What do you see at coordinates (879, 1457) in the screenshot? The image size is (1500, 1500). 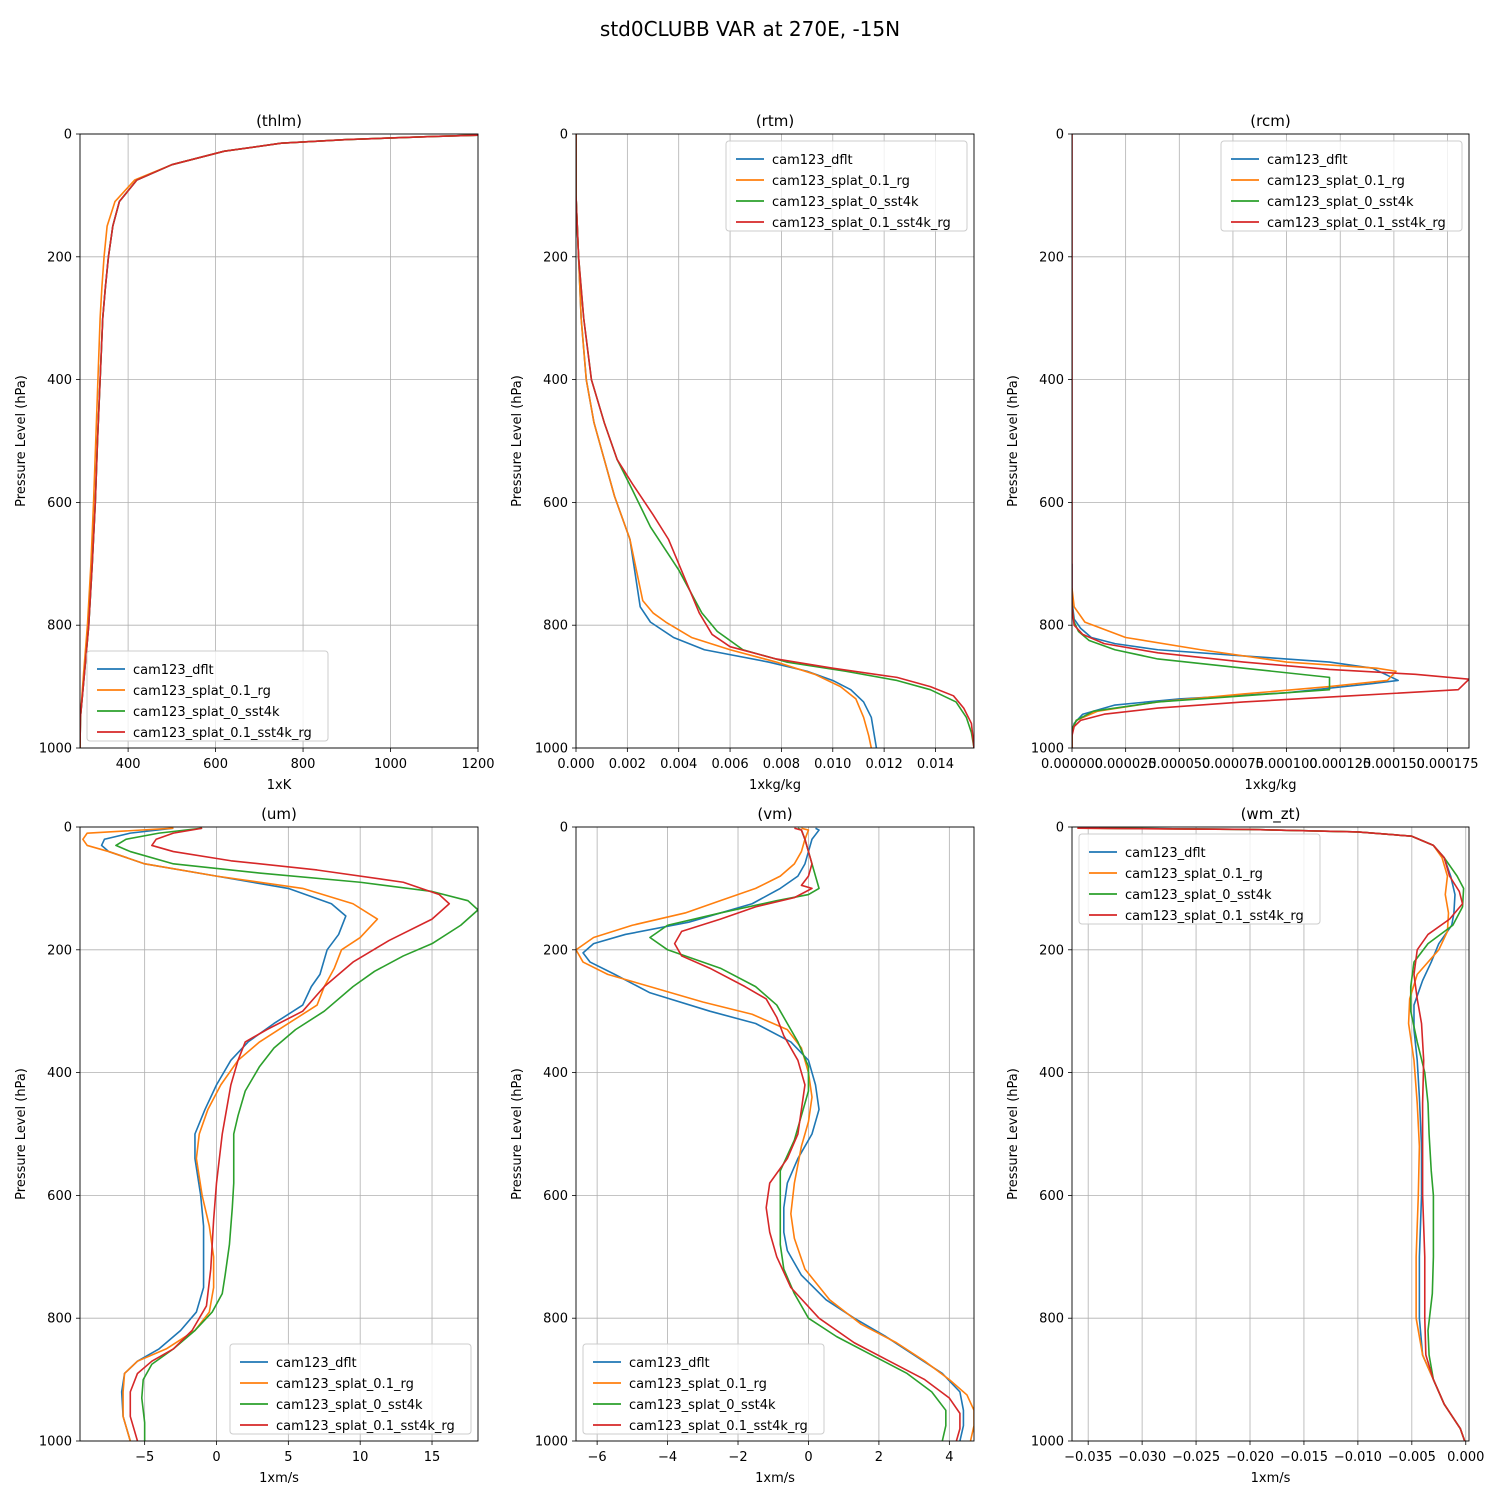 I see `x-tick-label: 2` at bounding box center [879, 1457].